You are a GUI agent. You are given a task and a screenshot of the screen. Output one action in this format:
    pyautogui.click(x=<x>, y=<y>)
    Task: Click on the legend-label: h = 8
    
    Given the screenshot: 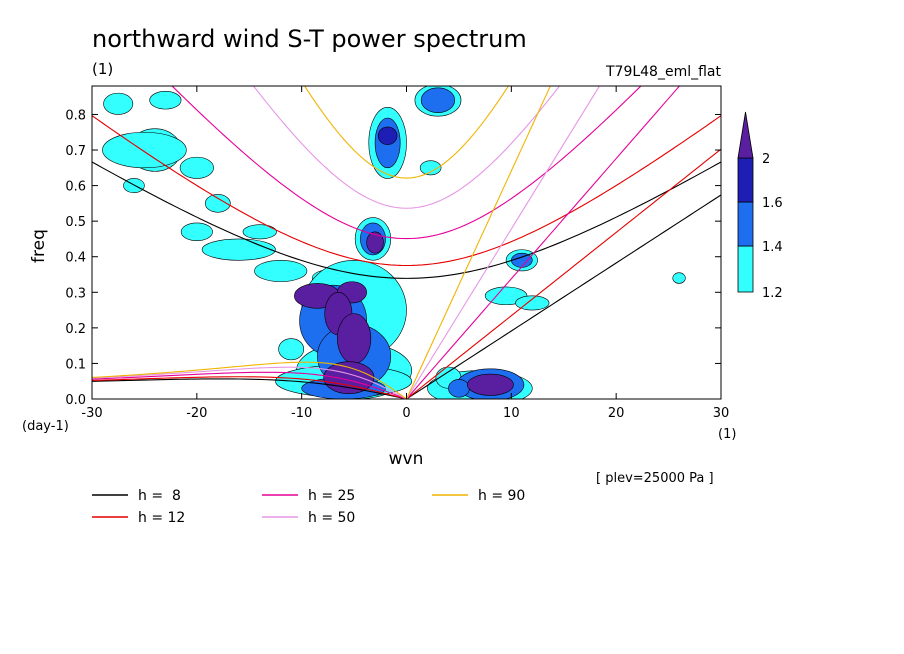 What is the action you would take?
    pyautogui.click(x=159, y=496)
    